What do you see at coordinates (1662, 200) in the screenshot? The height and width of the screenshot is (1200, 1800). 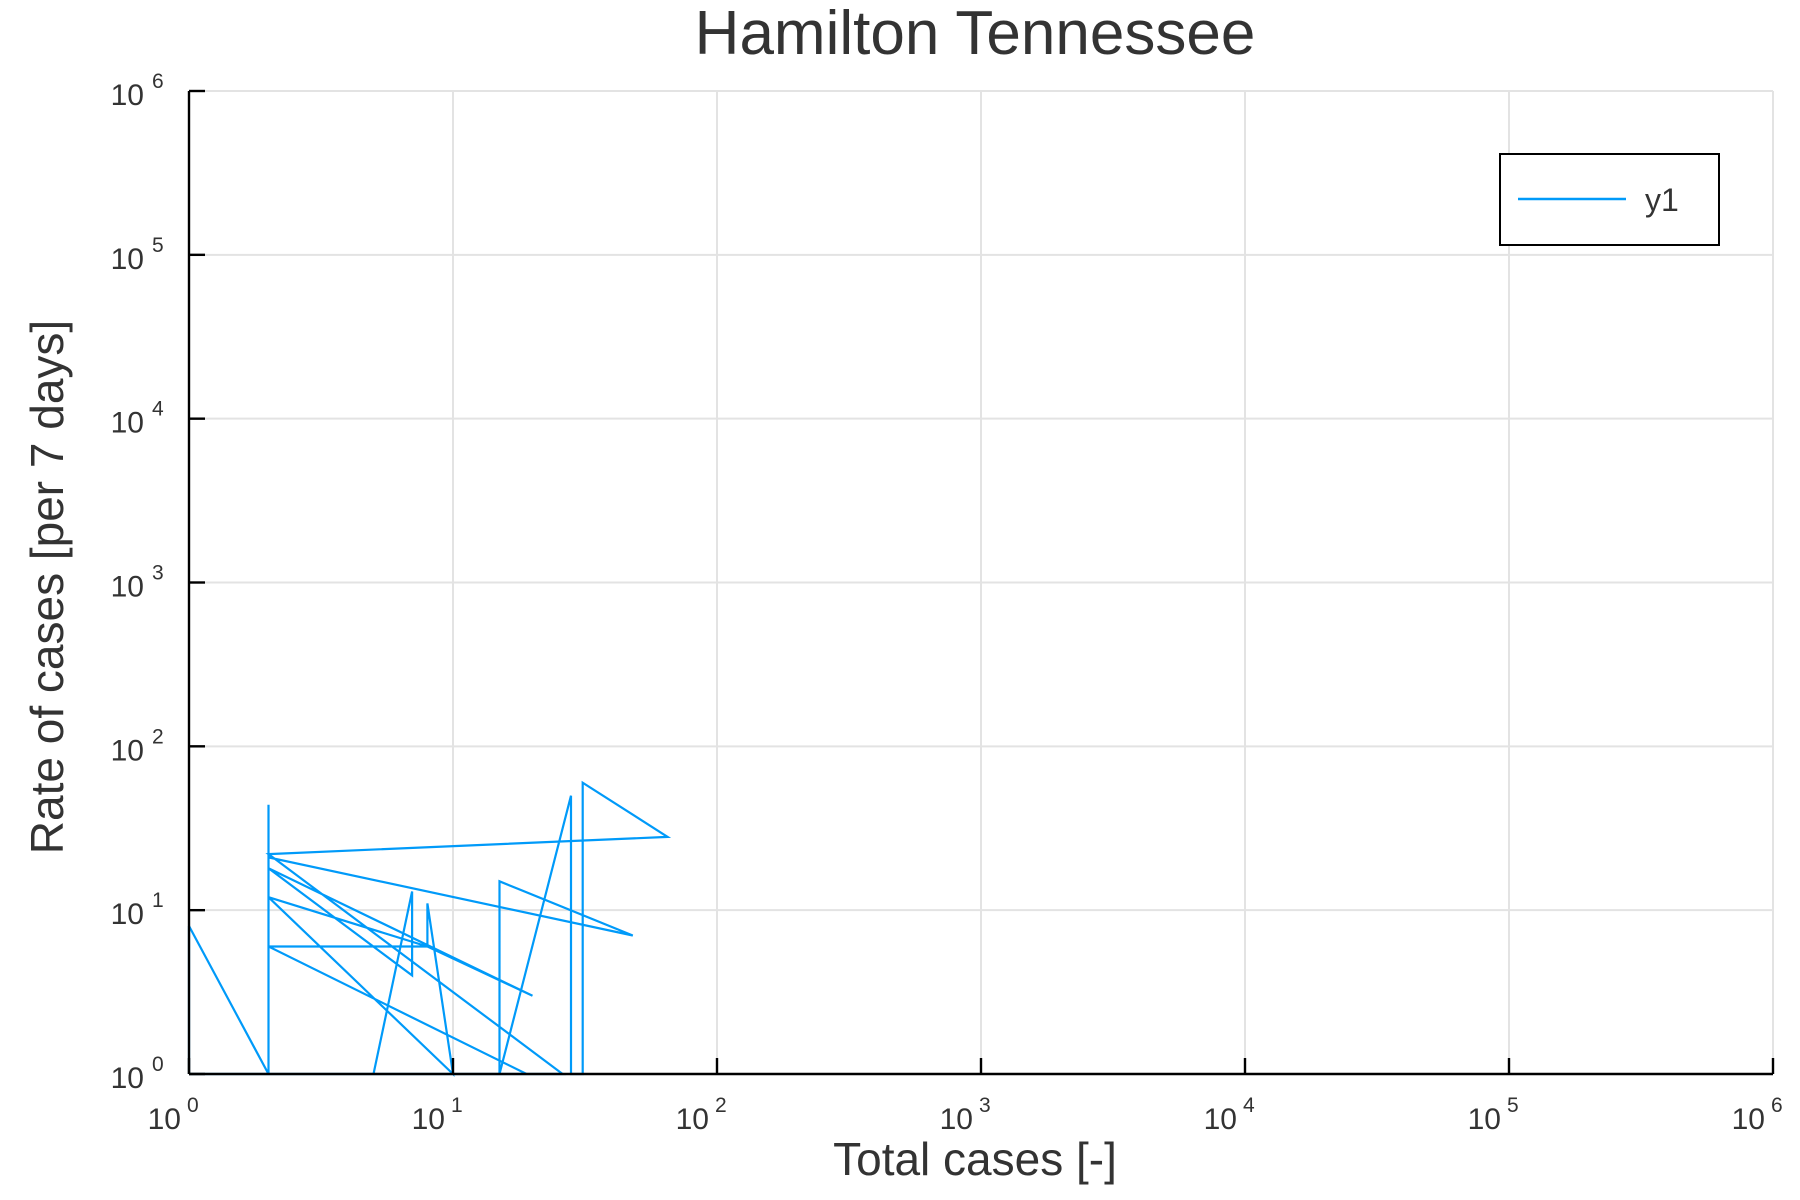 I see `legend-label-y1: y1` at bounding box center [1662, 200].